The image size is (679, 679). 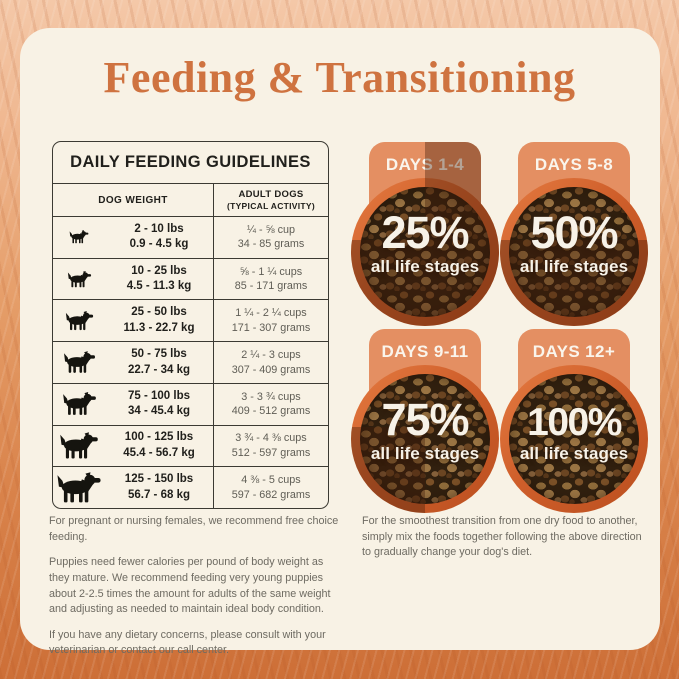 I want to click on kibble-bowl: 50% all life stages, so click(x=574, y=252).